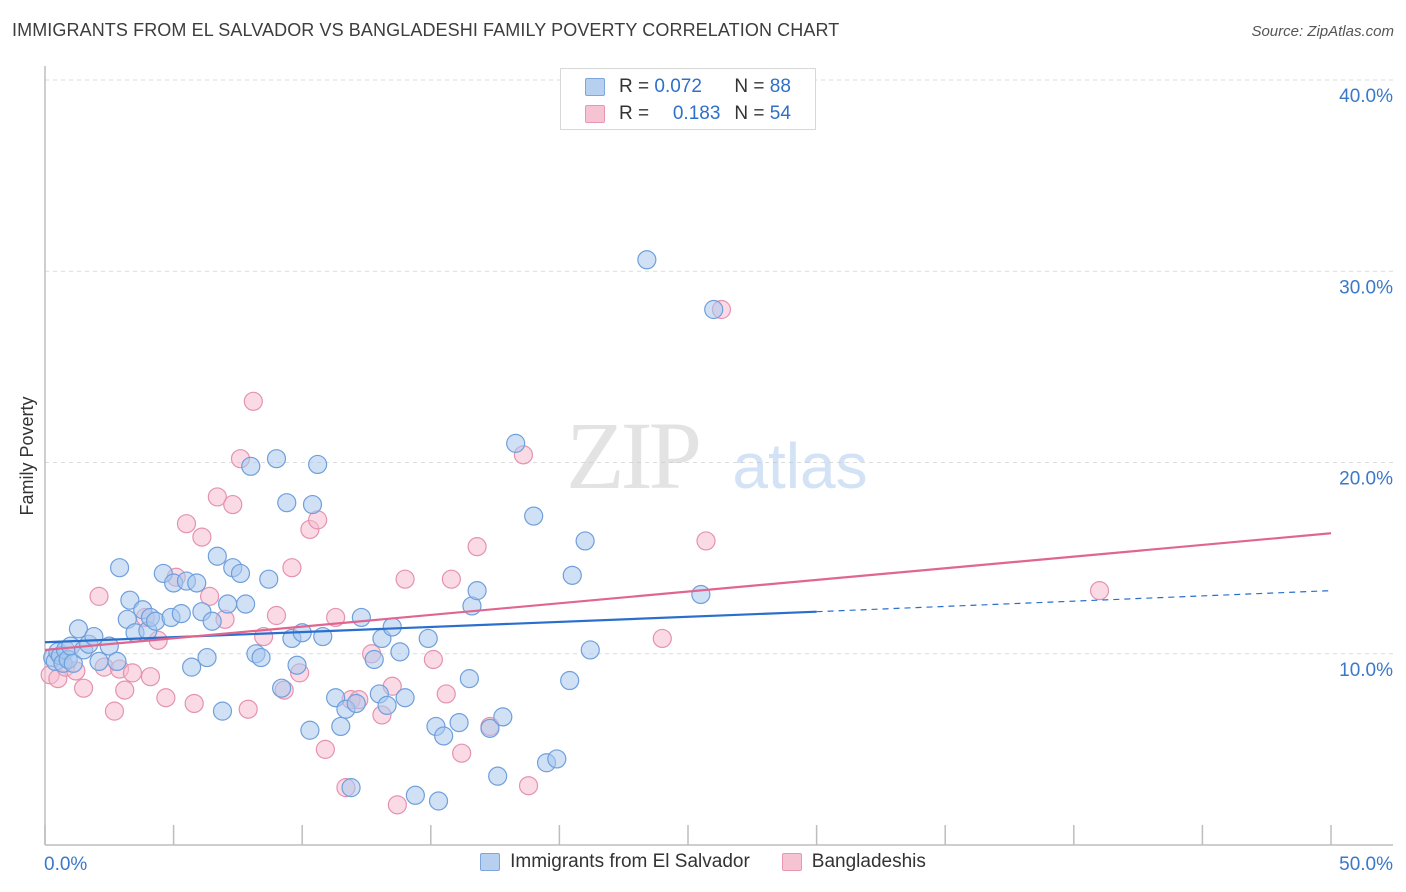 The height and width of the screenshot is (892, 1406). What do you see at coordinates (868, 861) in the screenshot?
I see `series-name: Bangladeshis` at bounding box center [868, 861].